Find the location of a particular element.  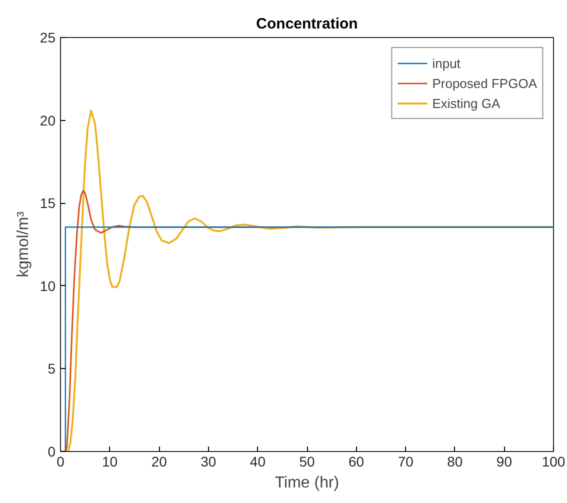

chart-title: Concentration is located at coordinates (307, 24).